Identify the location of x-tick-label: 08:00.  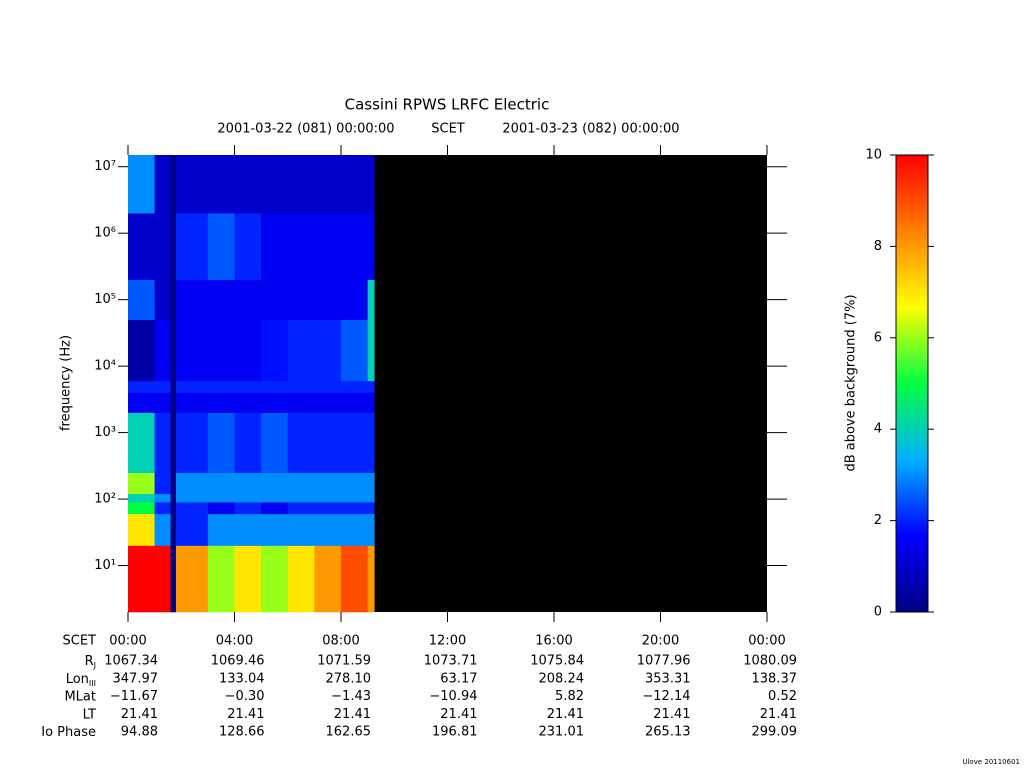
(340, 641).